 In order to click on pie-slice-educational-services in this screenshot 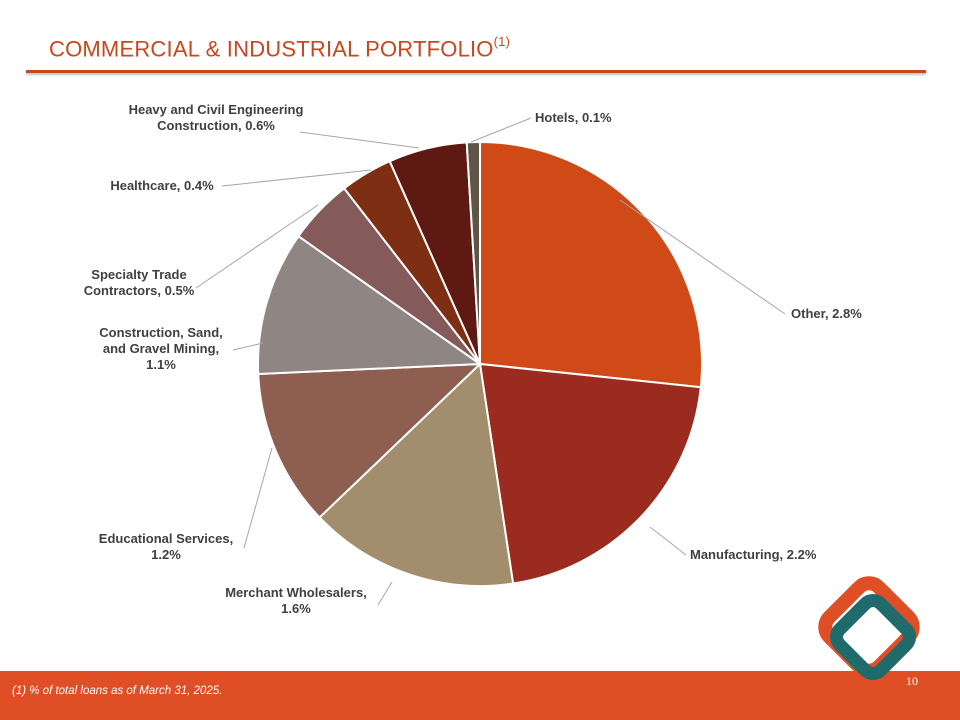, I will do `click(370, 440)`.